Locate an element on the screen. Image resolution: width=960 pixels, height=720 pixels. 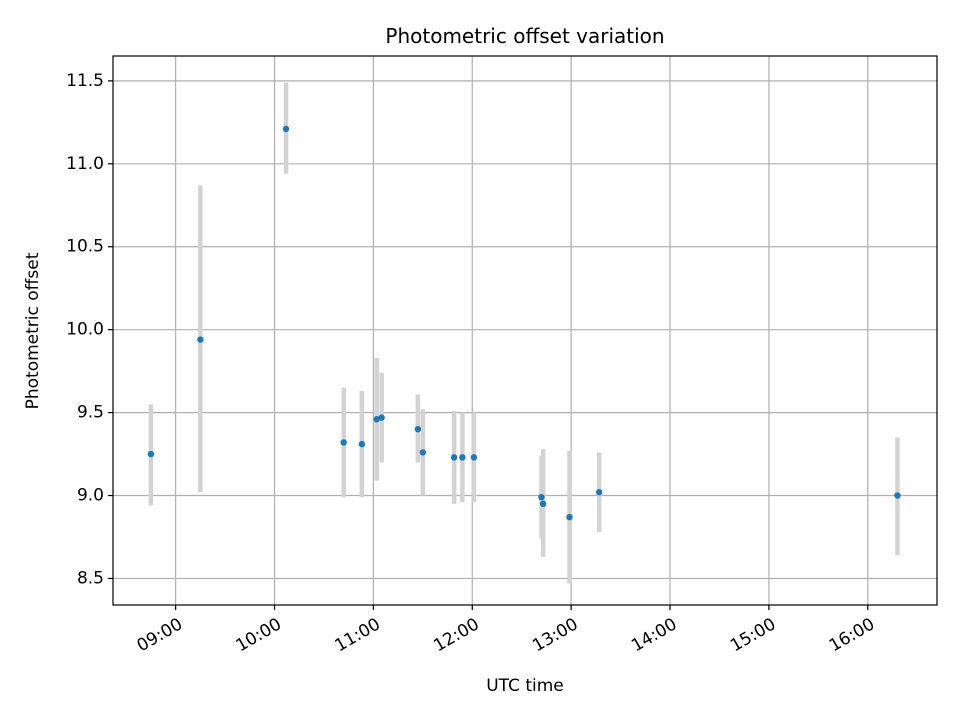
y-axis-ticks: 8.5 9.0 9.5 10.0 10.5 11.0 11.5 is located at coordinates (89, 329).